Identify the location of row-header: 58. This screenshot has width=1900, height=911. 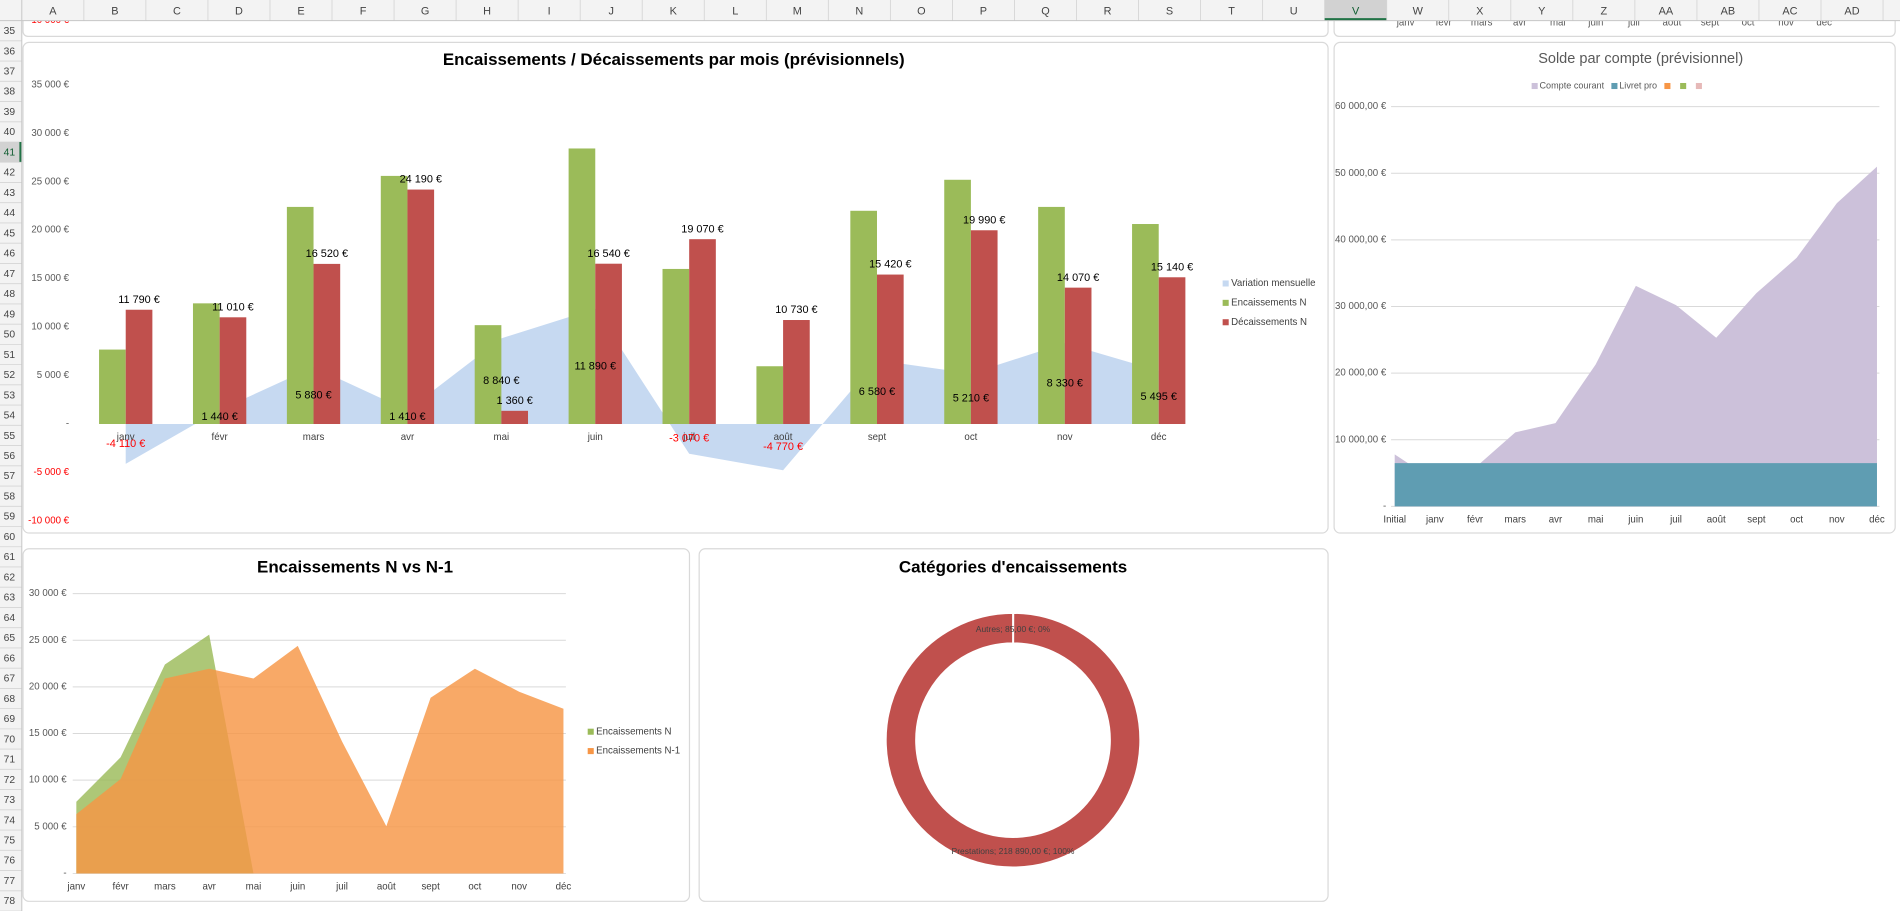
(10, 496).